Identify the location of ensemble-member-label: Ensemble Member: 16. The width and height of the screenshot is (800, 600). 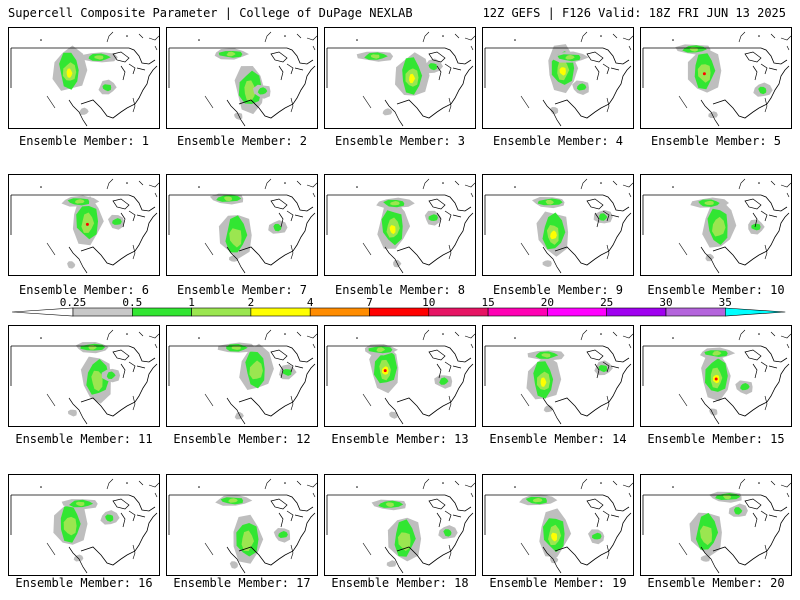
(84, 583).